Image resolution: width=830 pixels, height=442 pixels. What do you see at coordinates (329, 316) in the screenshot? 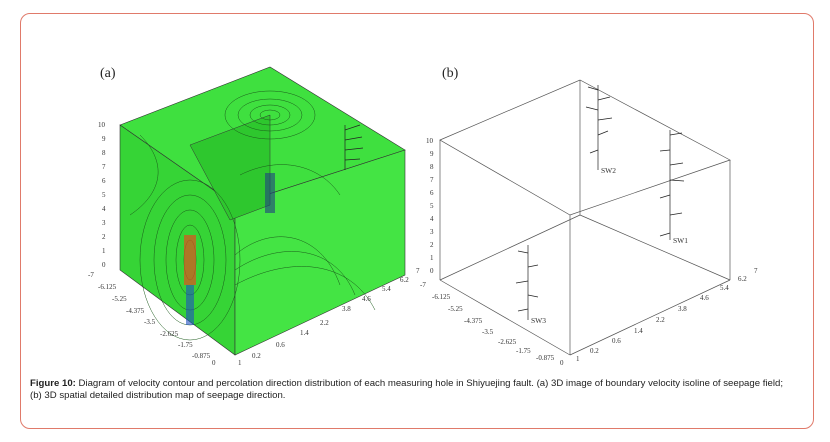
I see `x-axis-ticks: 1 0.2 0.6 1.4 2.2 3.8 4.6 5.4 6.2 7` at bounding box center [329, 316].